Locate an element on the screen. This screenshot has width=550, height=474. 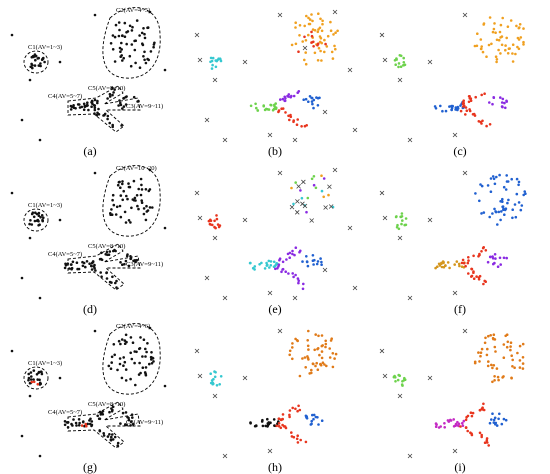
label-c5: C5(AV=8~10) is located at coordinates (106, 88).